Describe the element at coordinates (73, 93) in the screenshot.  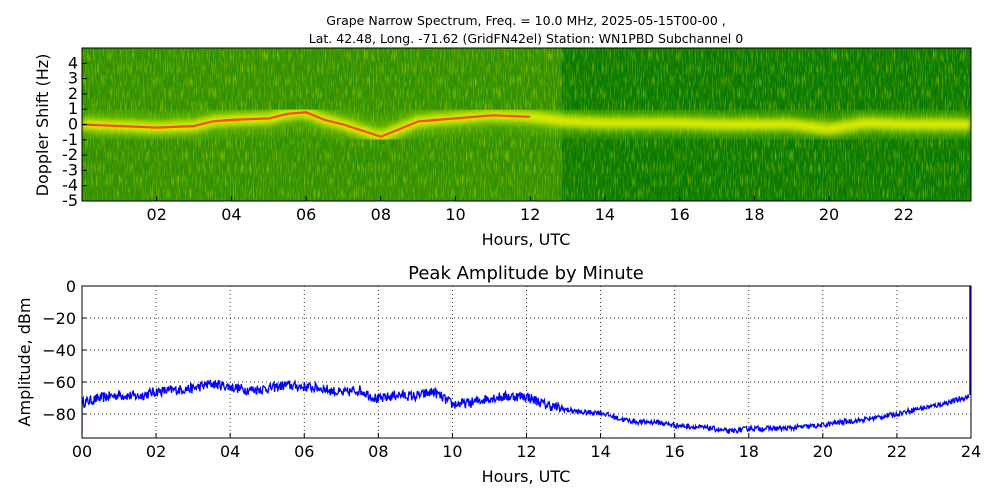
I see `spectrogram-y-tick-label: 2` at that location.